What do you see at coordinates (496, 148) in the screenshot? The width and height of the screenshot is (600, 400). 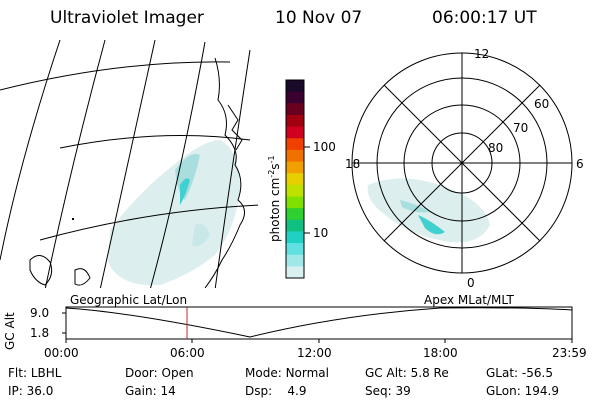 I see `lat-label-80: 80` at bounding box center [496, 148].